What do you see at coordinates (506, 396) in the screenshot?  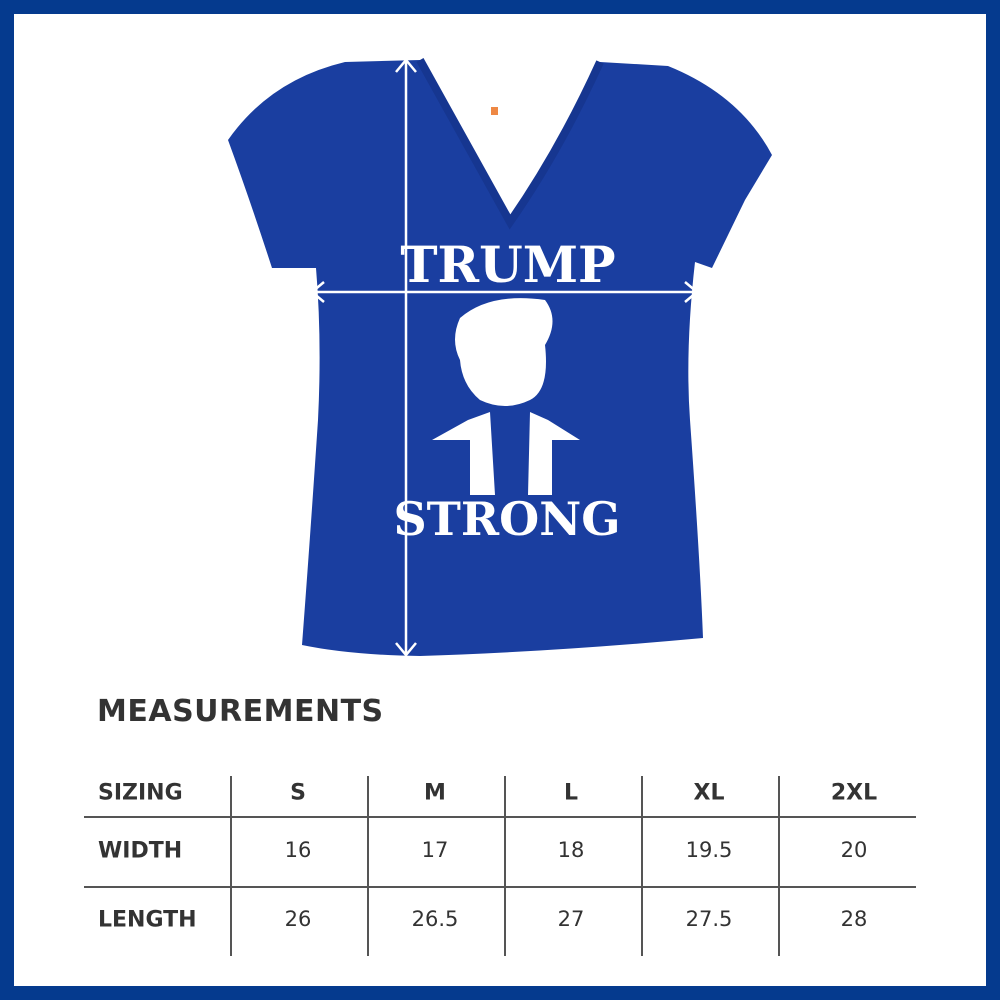 I see `portrait-graphic` at bounding box center [506, 396].